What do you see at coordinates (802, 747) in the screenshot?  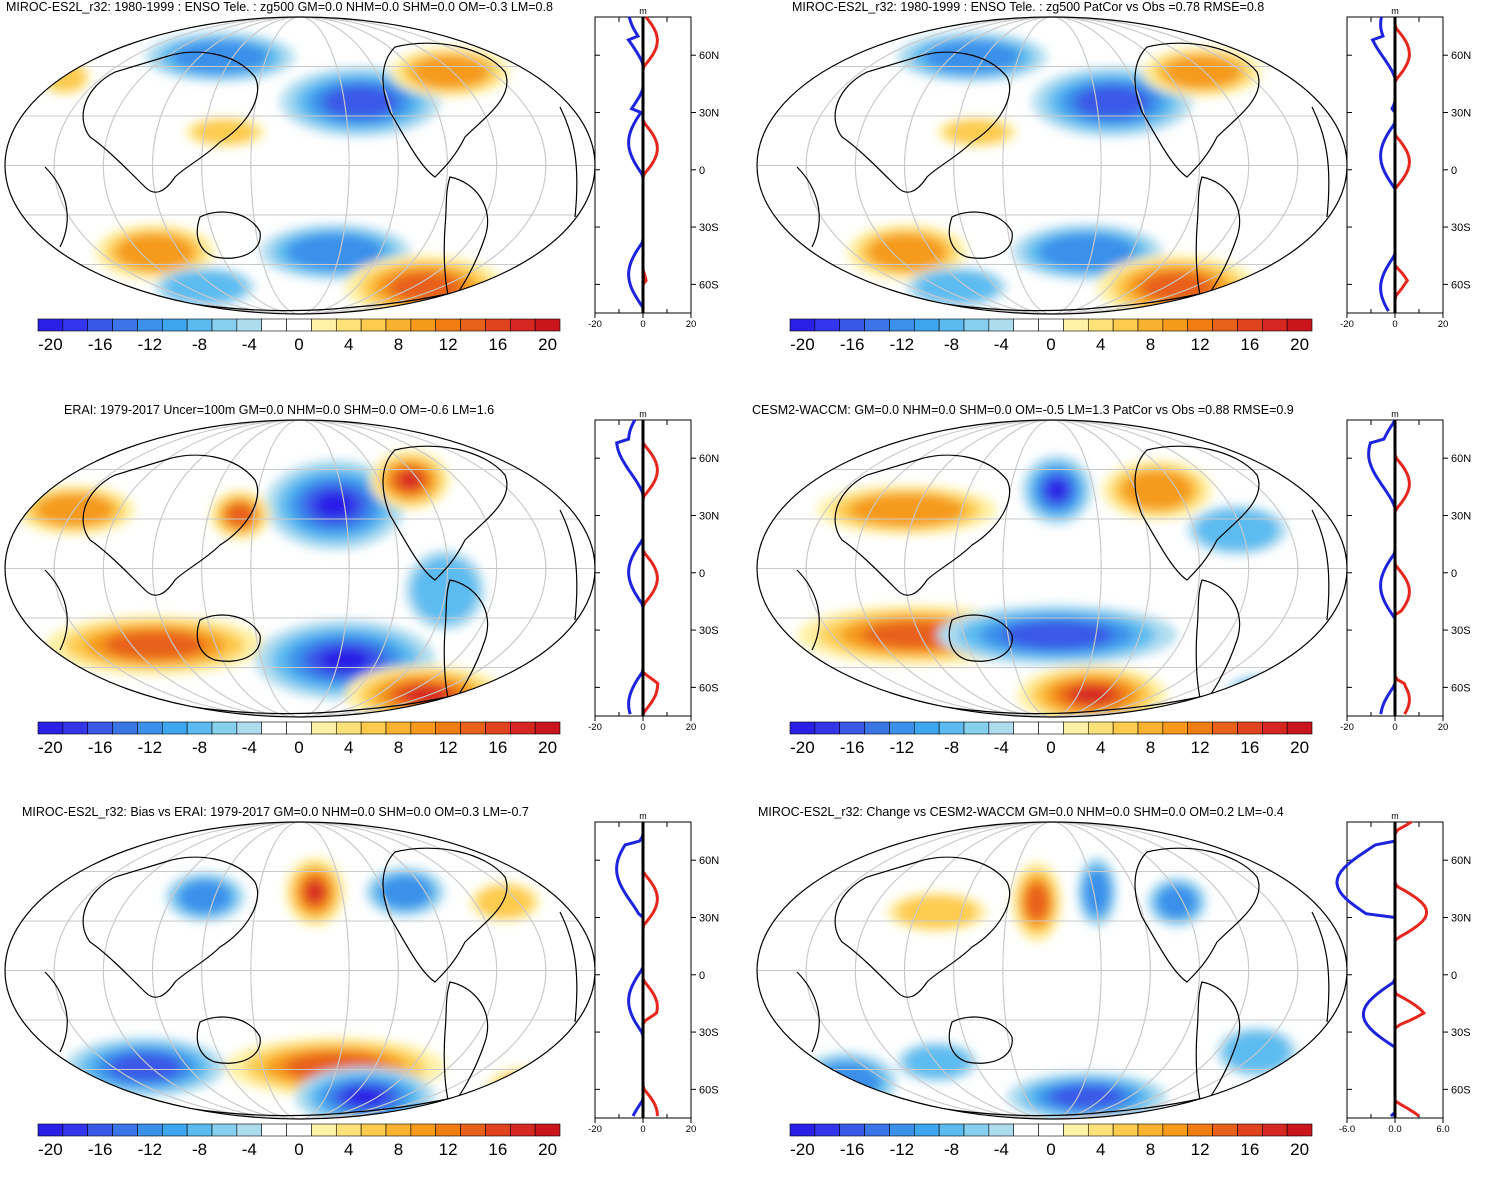 I see `colorbar-label: -20` at bounding box center [802, 747].